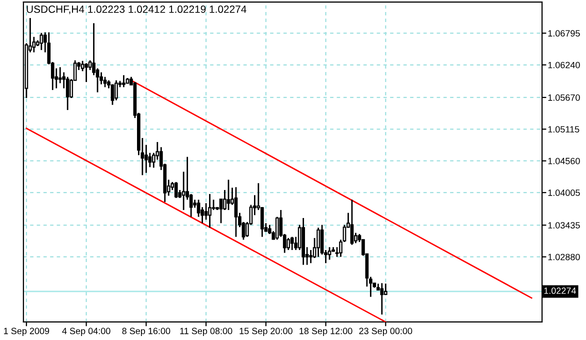 The width and height of the screenshot is (586, 340). What do you see at coordinates (385, 332) in the screenshot?
I see `x-tick-label: 23 Sep 00:00` at bounding box center [385, 332].